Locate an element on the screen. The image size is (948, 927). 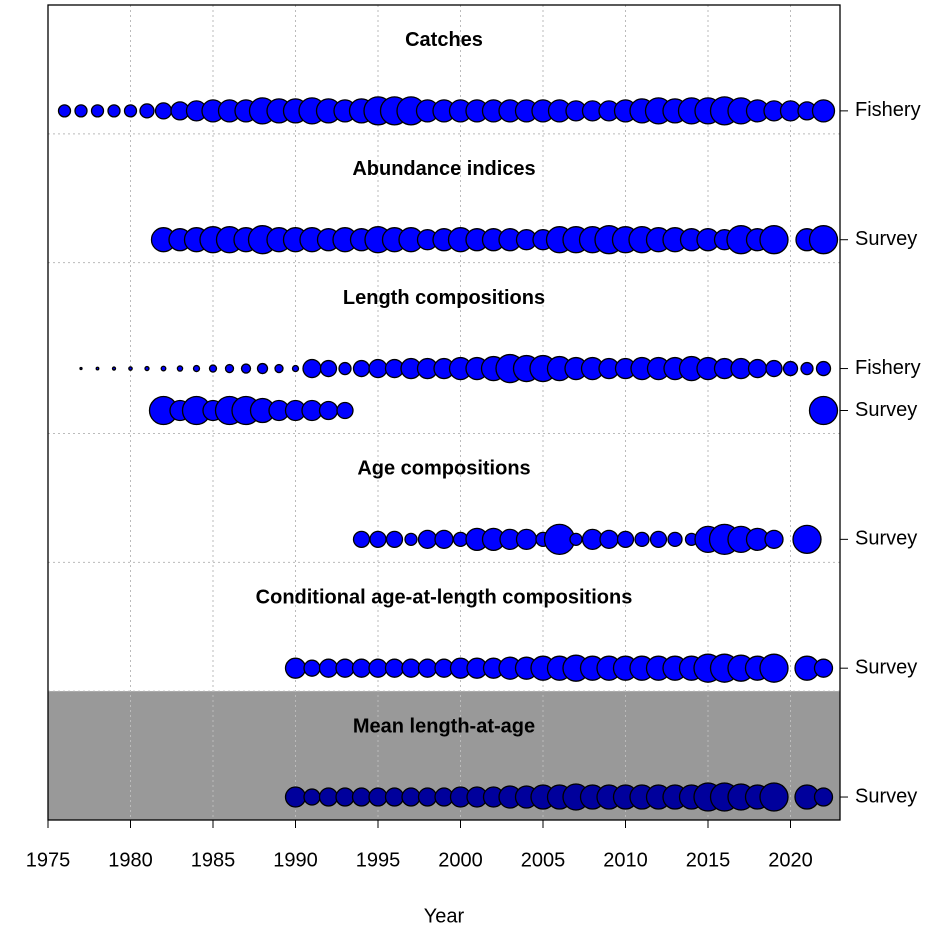
panel-title: Abundance indices is located at coordinates (443, 169).